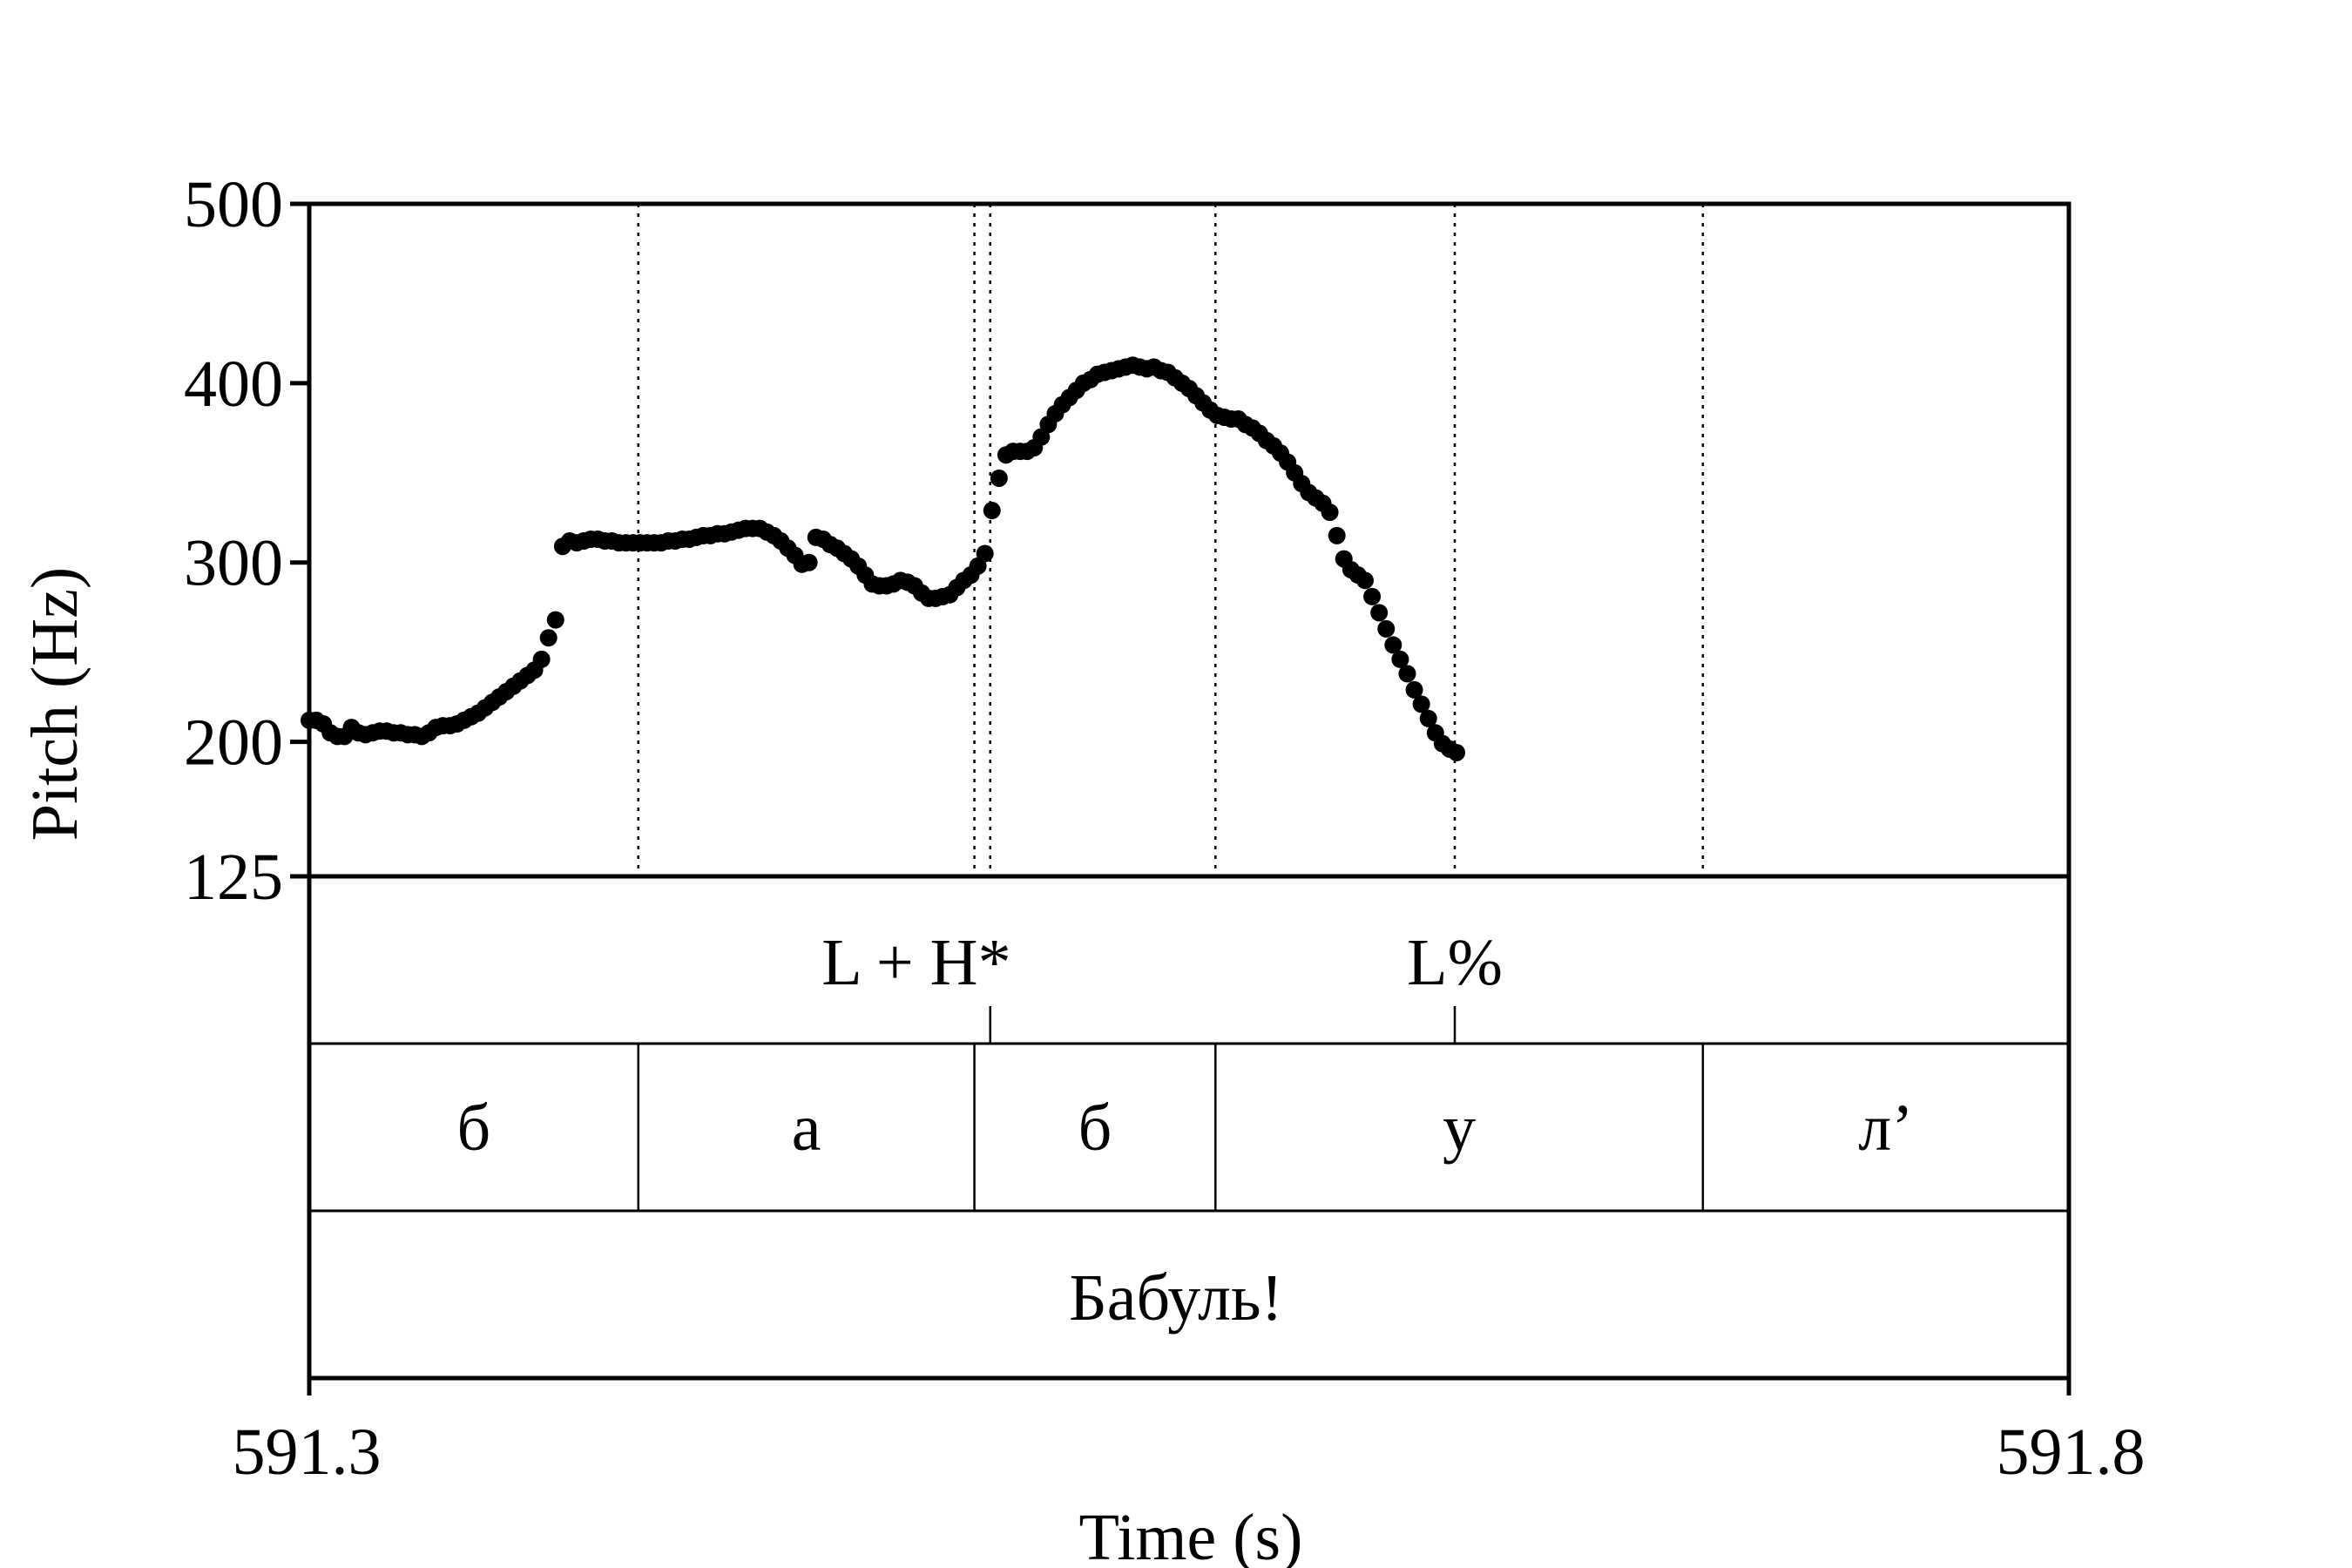  Describe the element at coordinates (1885, 1128) in the screenshot. I see `segment-label: л’` at that location.